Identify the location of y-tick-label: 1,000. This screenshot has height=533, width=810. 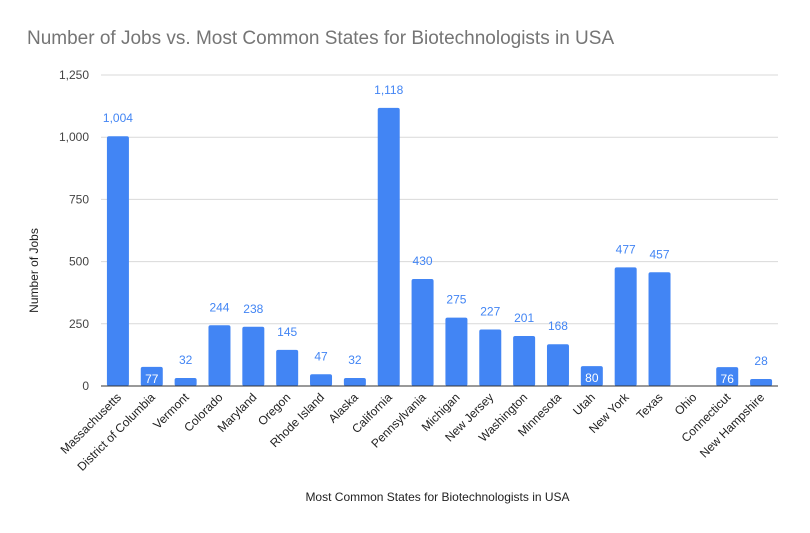
(74, 137).